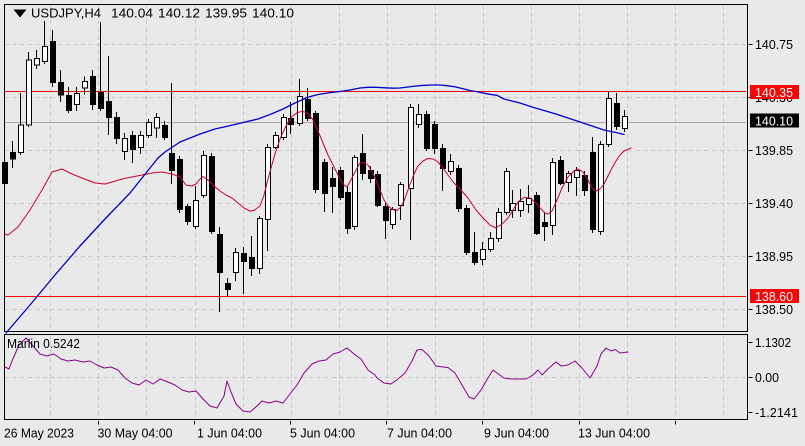 Image resolution: width=805 pixels, height=446 pixels. I want to click on svg-text: 140.04, so click(132, 13).